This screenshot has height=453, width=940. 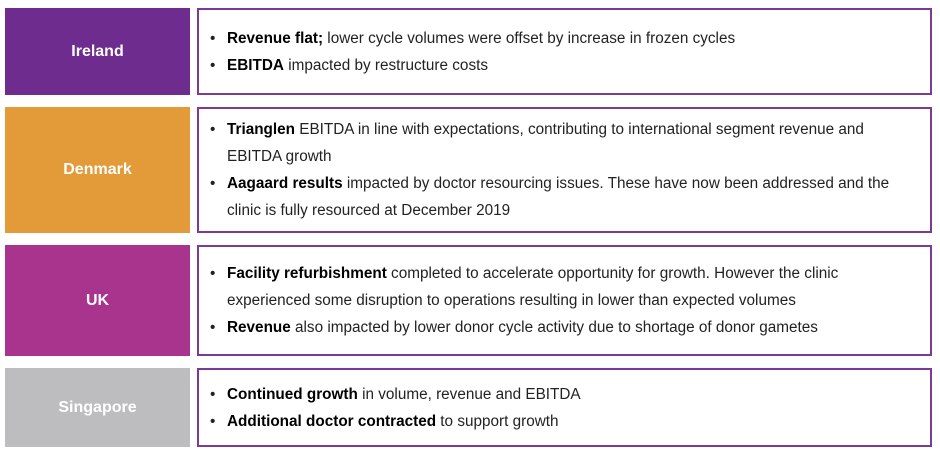 What do you see at coordinates (497, 421) in the screenshot?
I see `bullet-text: to support growth` at bounding box center [497, 421].